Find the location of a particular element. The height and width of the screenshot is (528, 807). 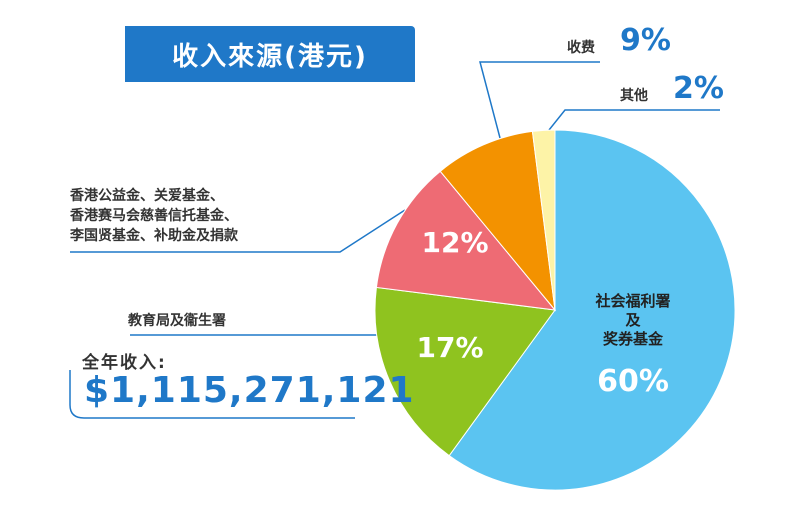

pie-slice-others is located at coordinates (543, 220).